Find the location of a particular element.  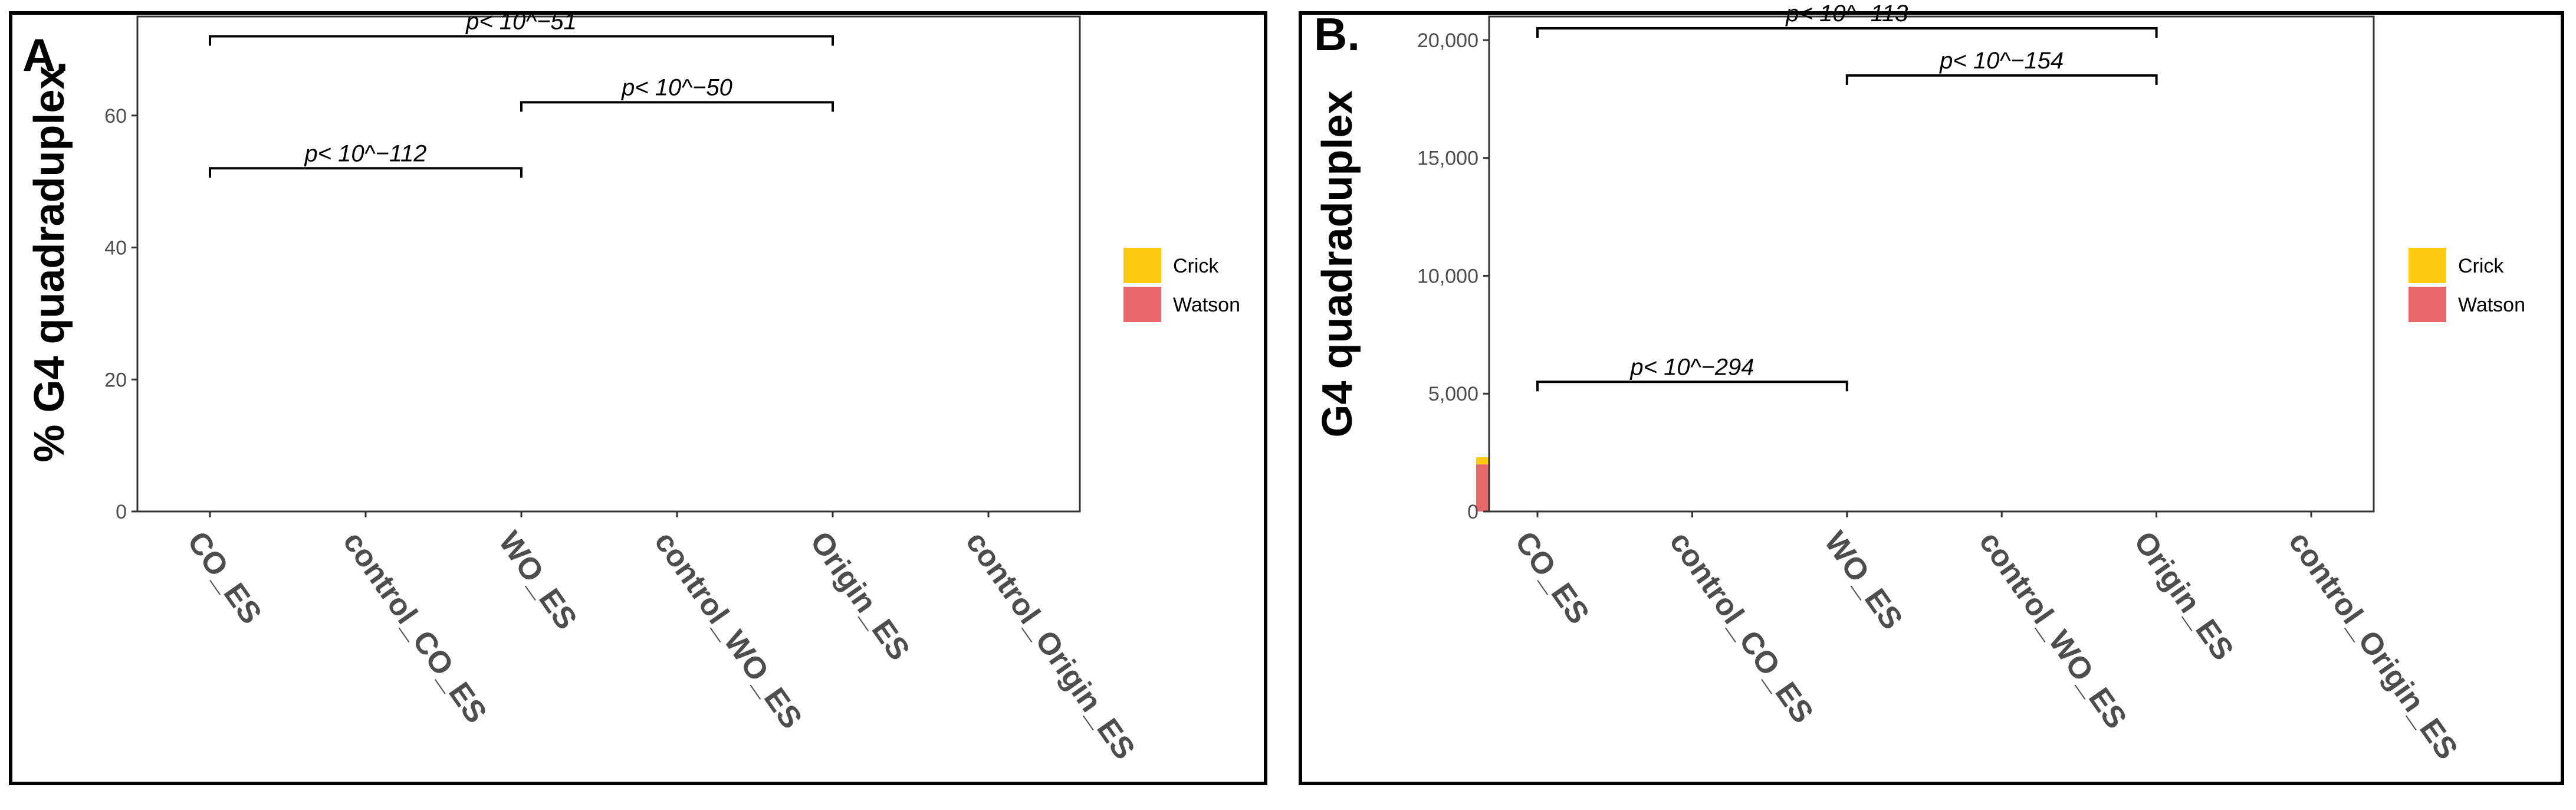

y-tick-label: 10,000 is located at coordinates (1447, 276).